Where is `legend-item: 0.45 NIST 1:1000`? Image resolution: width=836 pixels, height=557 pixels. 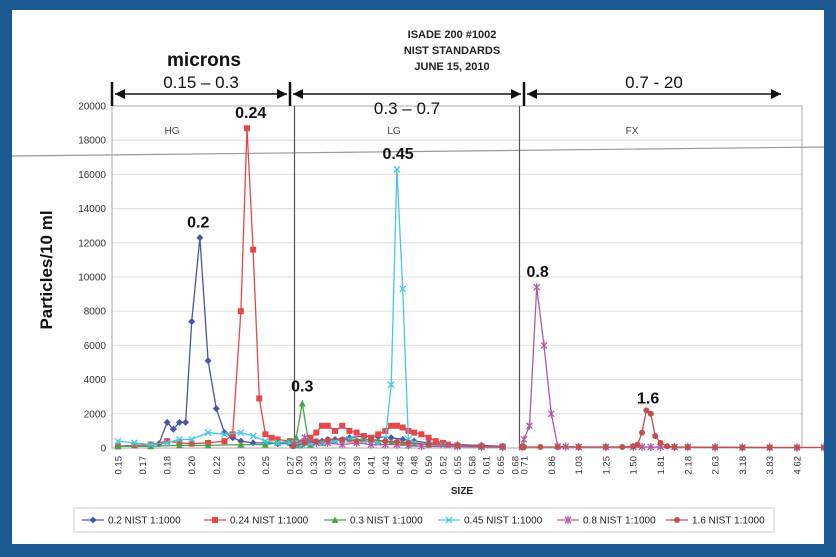 legend-item: 0.45 NIST 1:1000 is located at coordinates (490, 521).